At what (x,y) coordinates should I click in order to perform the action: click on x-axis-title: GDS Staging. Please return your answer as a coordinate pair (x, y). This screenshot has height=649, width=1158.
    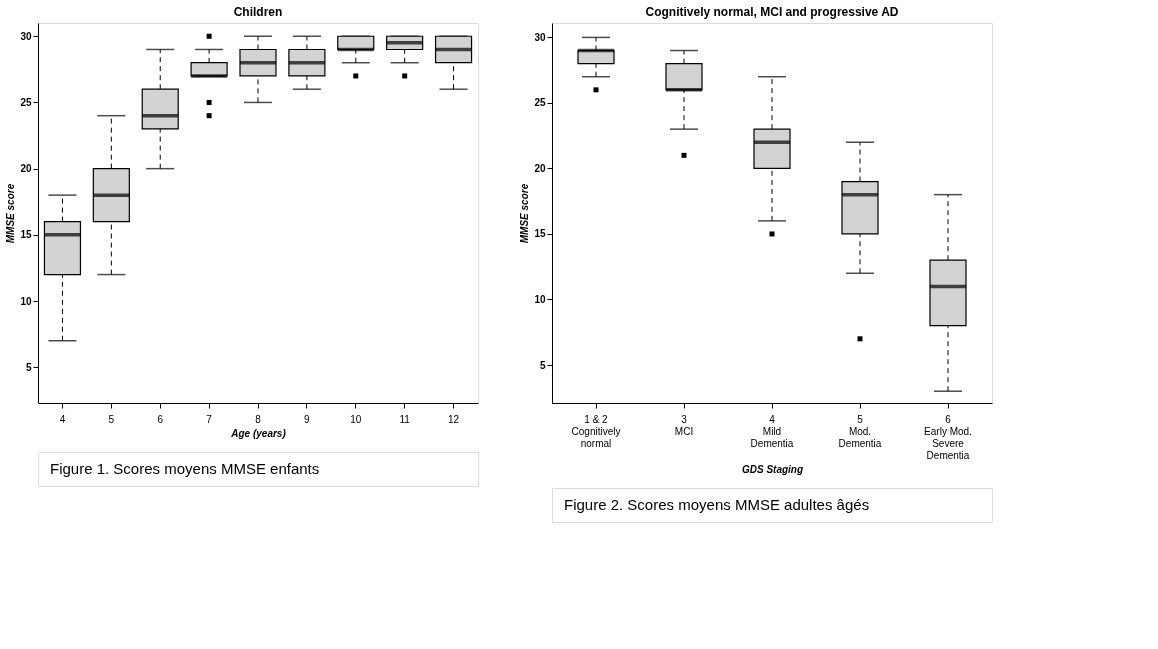
    Looking at the image, I should click on (772, 469).